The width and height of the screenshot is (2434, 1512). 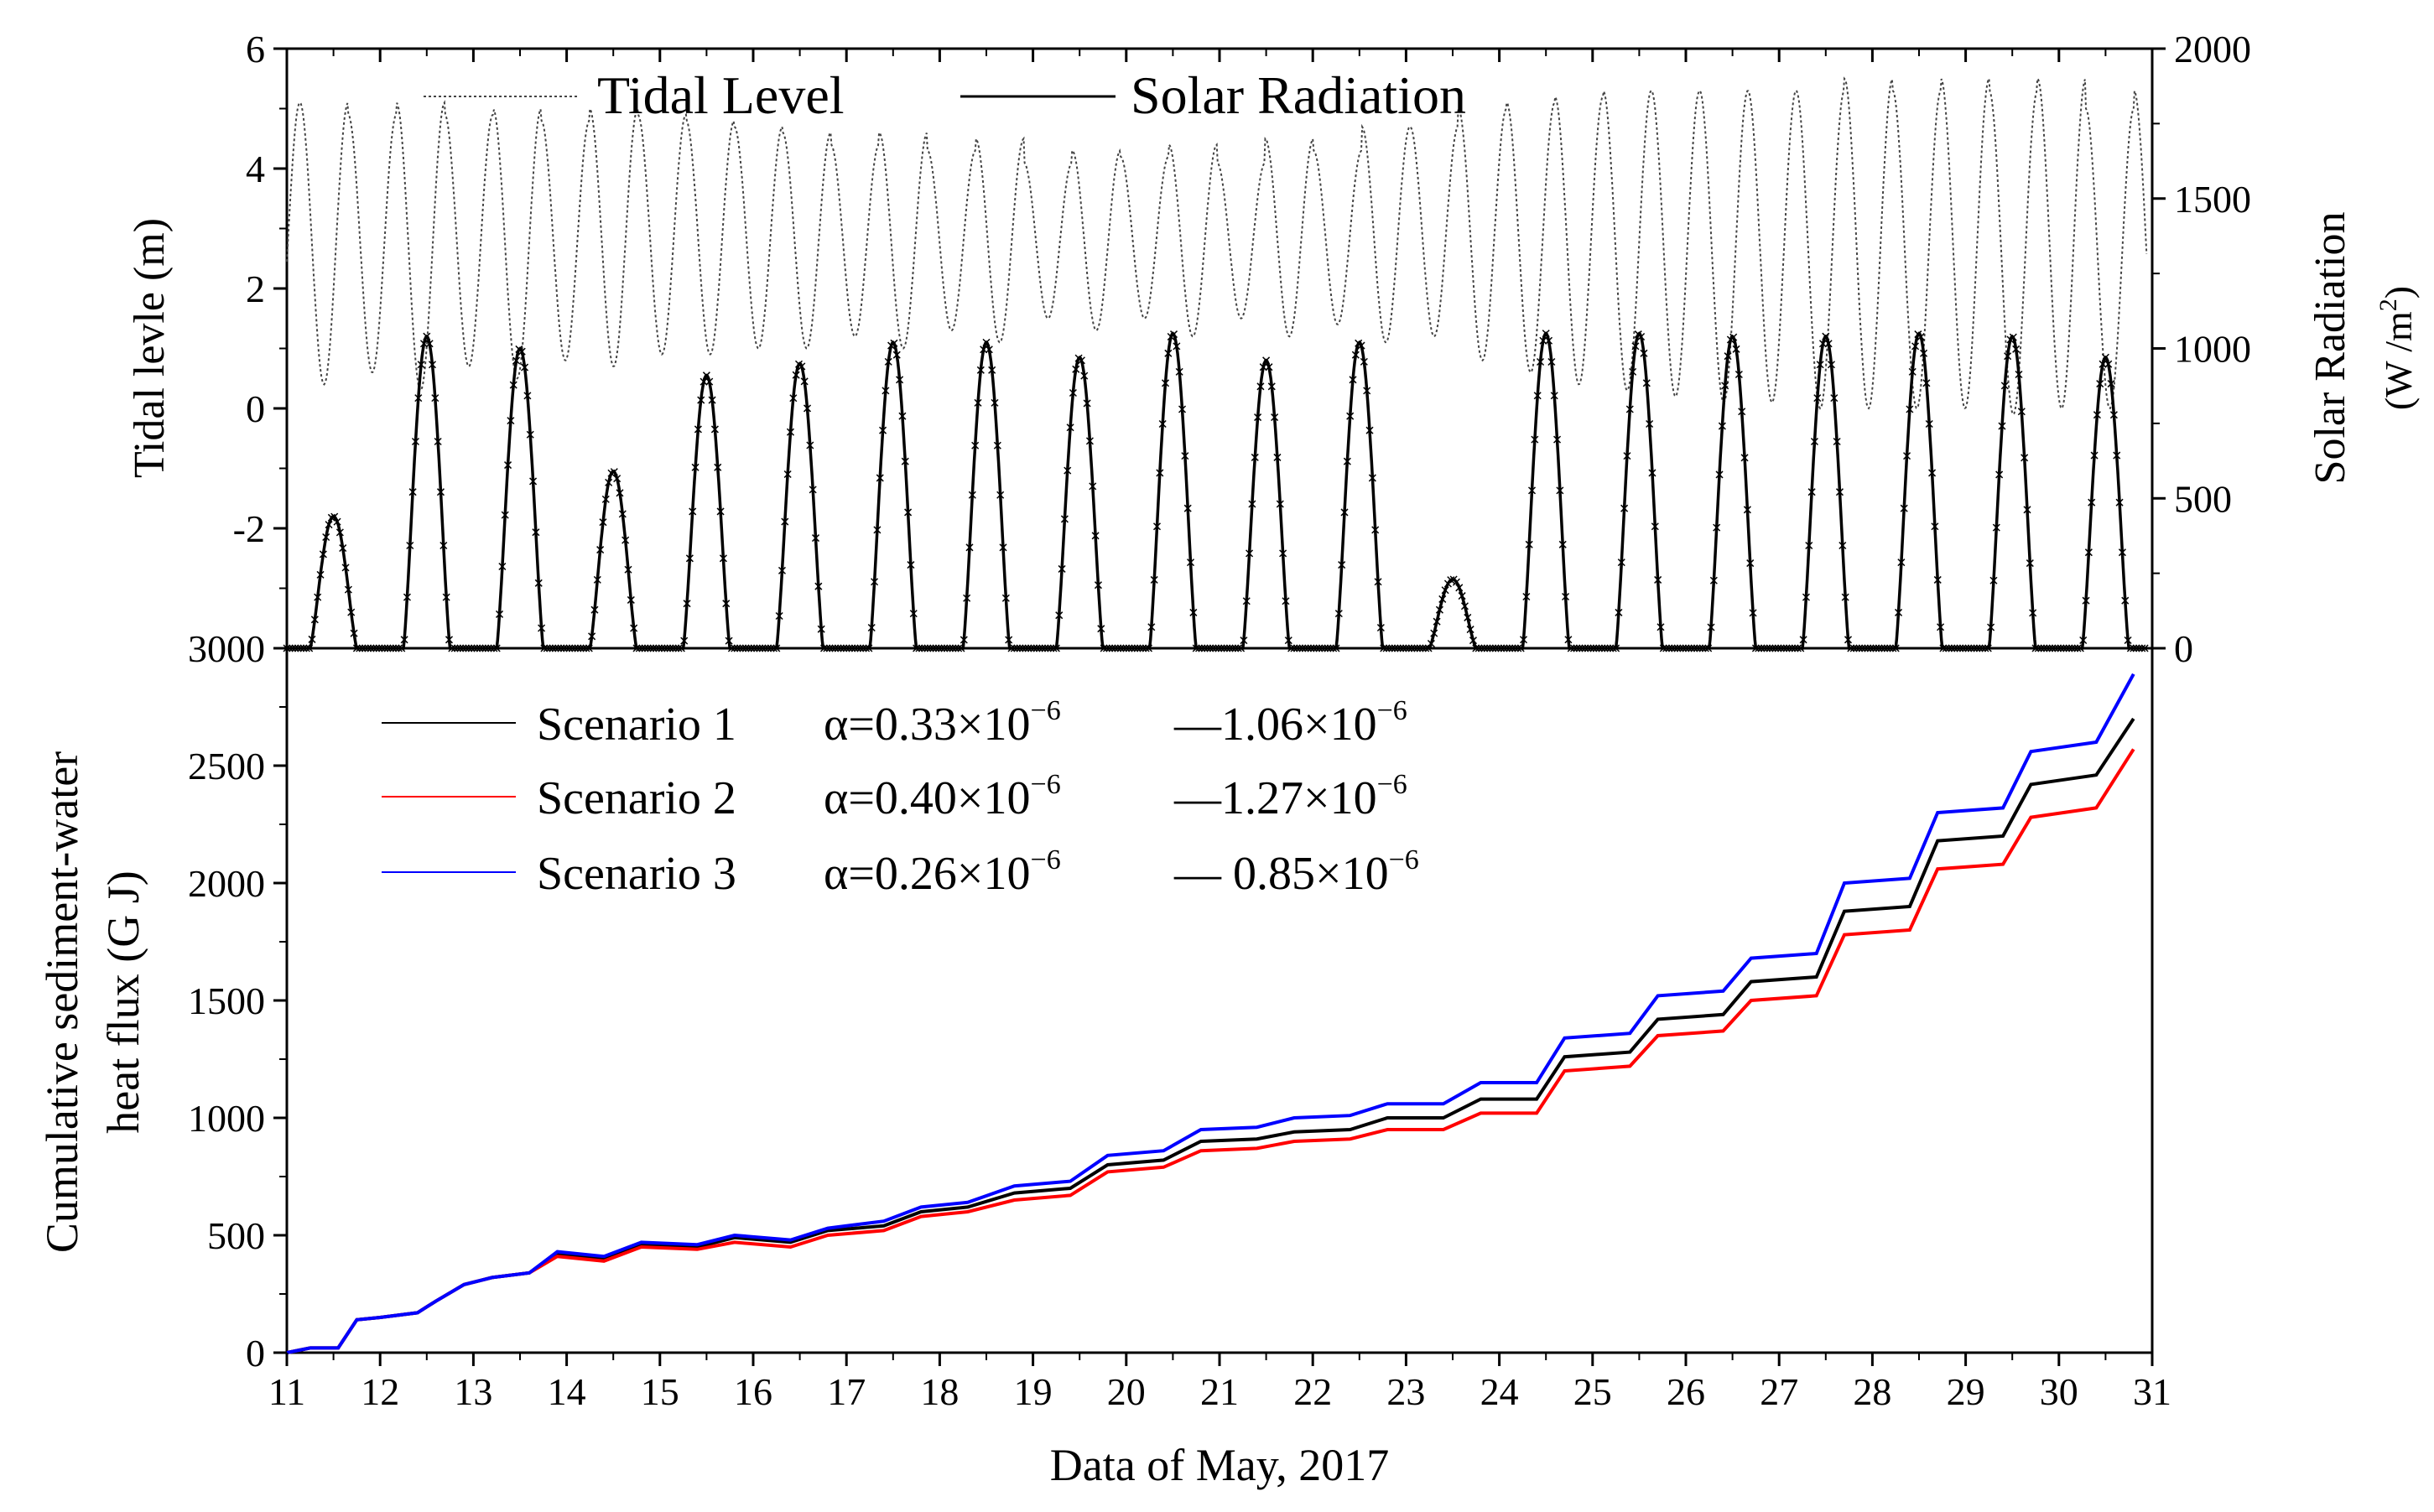 What do you see at coordinates (1499, 1391) in the screenshot?
I see `bottom-x-tick-label: 24` at bounding box center [1499, 1391].